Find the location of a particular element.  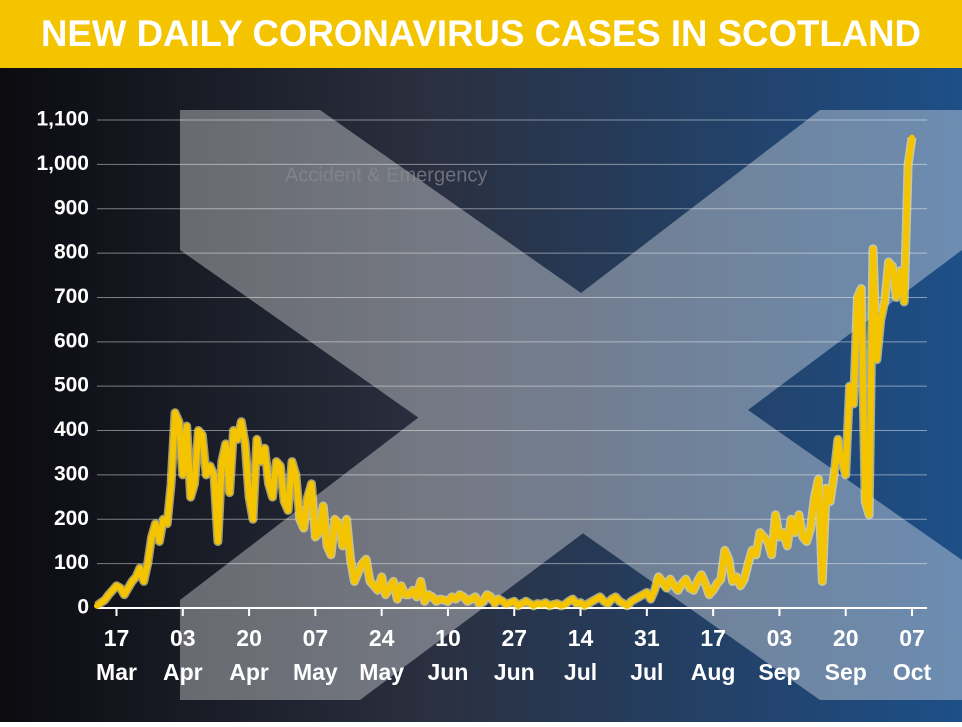

title-banner is located at coordinates (481, 34).